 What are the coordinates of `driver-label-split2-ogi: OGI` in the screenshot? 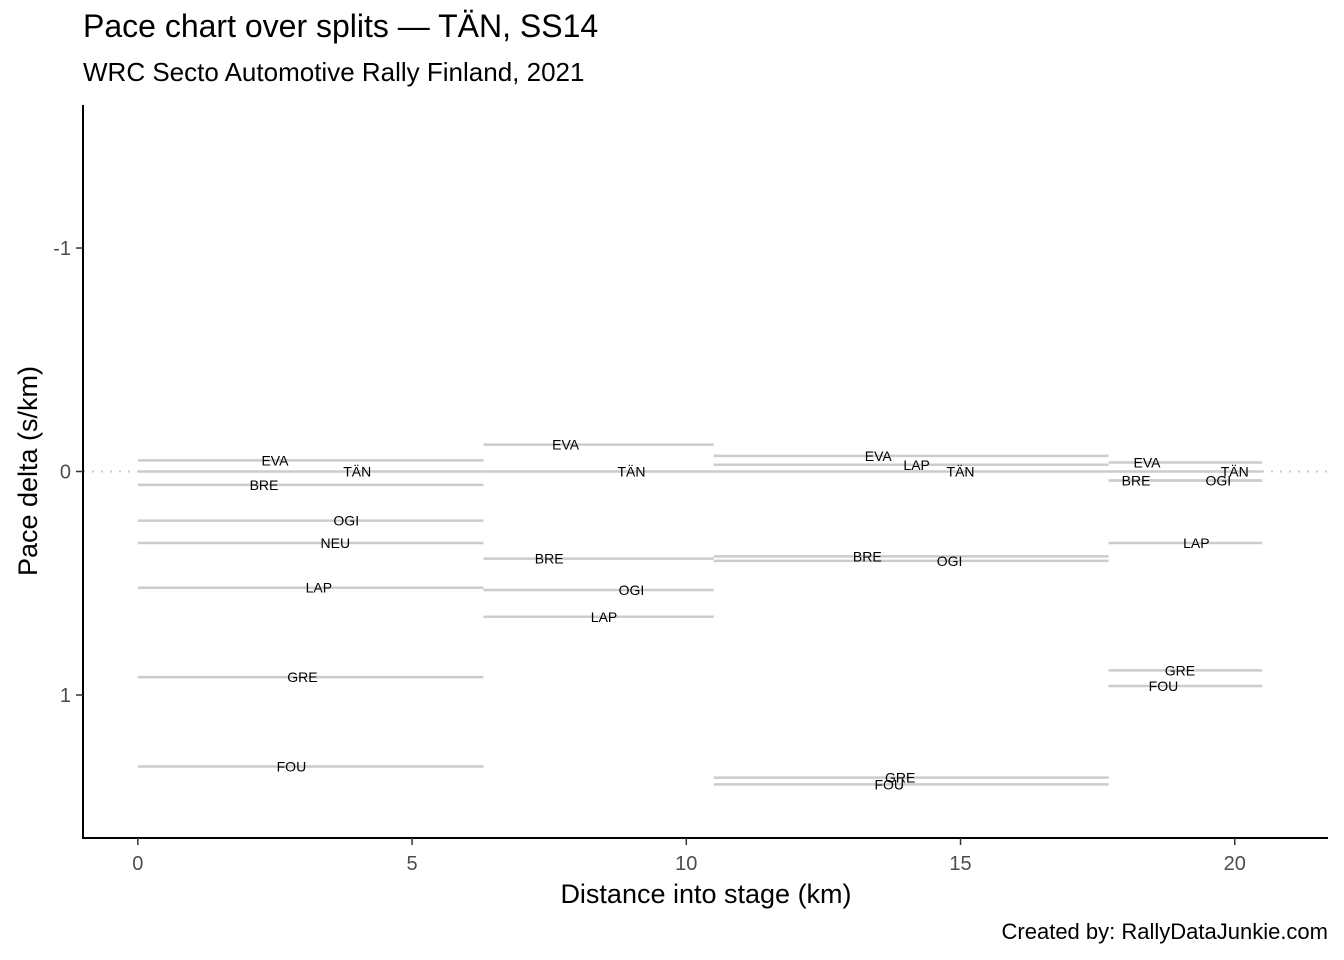 It's located at (632, 590).